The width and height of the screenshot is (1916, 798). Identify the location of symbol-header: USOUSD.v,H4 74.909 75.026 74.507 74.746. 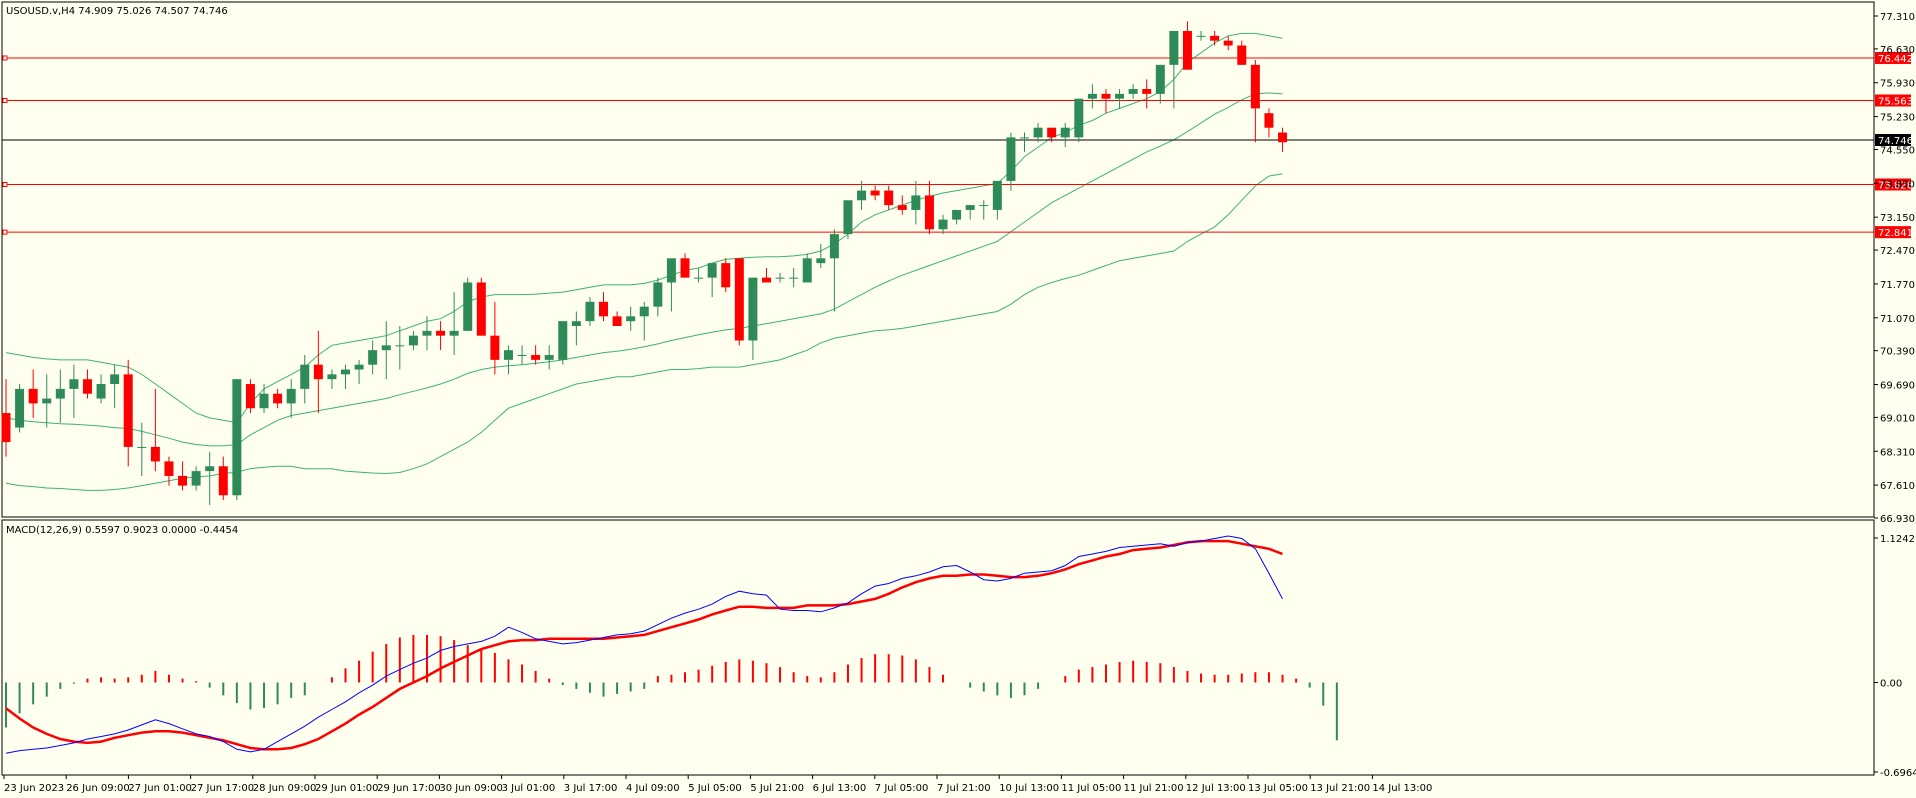
(117, 11).